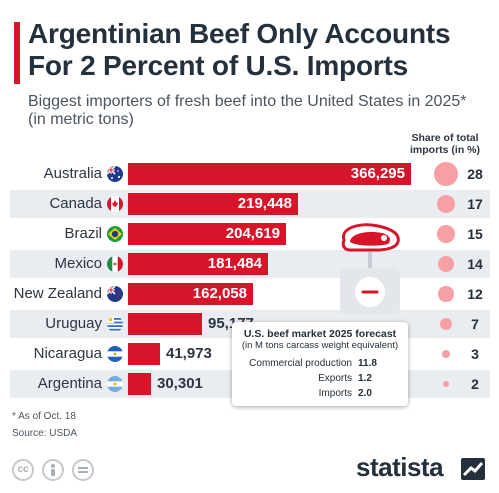  What do you see at coordinates (17, 53) in the screenshot?
I see `title-accent-bar` at bounding box center [17, 53].